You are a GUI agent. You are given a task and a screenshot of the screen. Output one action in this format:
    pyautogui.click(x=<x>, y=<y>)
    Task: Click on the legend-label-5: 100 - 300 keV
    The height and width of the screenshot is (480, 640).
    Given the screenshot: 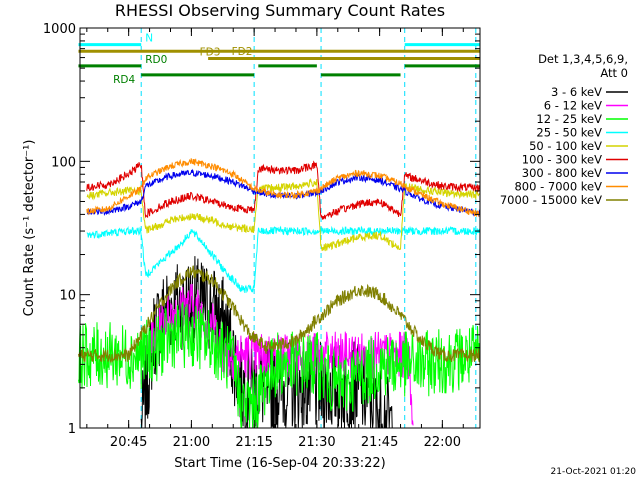 What is the action you would take?
    pyautogui.click(x=562, y=160)
    